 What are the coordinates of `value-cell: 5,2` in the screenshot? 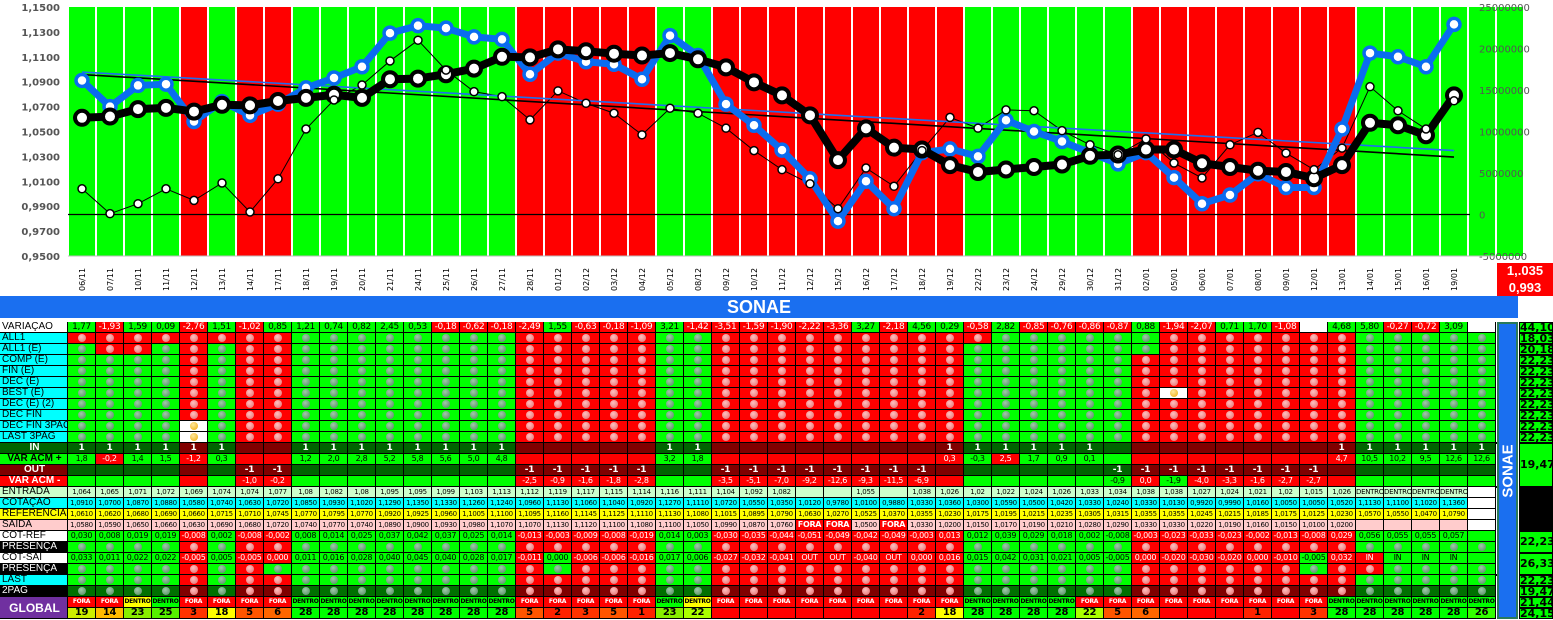 It's located at (390, 459).